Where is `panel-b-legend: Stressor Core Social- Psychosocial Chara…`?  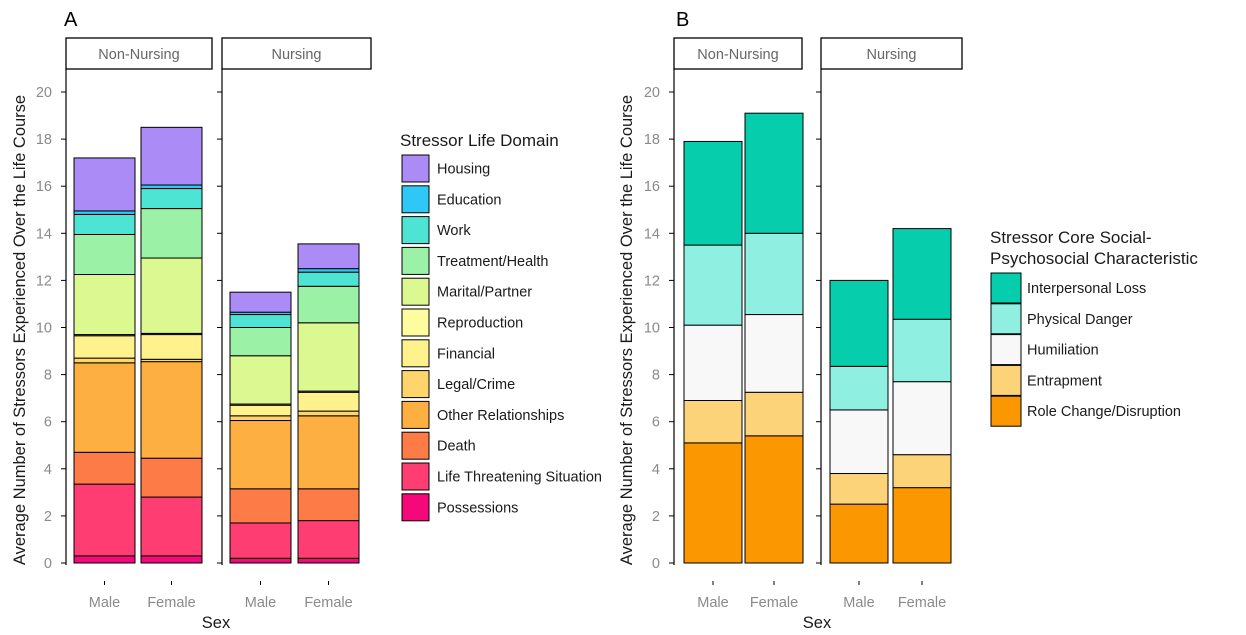
panel-b-legend: Stressor Core Social- Psychosocial Chara… is located at coordinates (1094, 327).